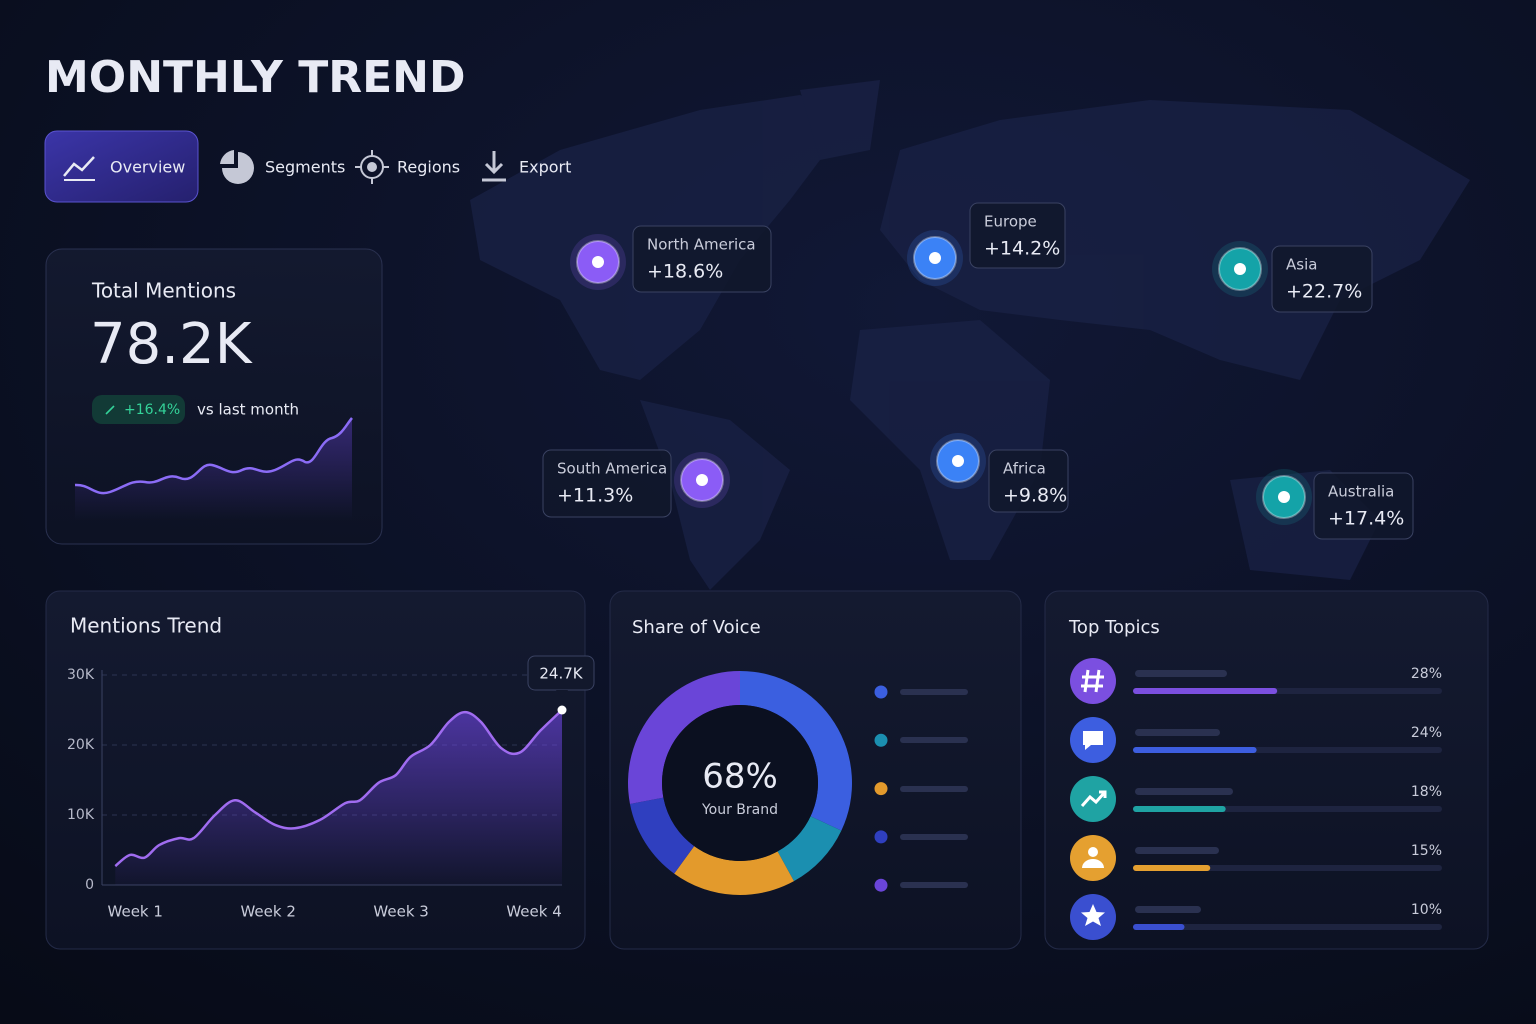 Image resolution: width=1536 pixels, height=1024 pixels. What do you see at coordinates (89, 885) in the screenshot?
I see `y-tick-label: 0` at bounding box center [89, 885].